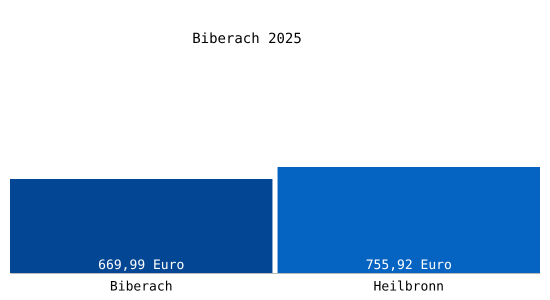  I want to click on data-label: 669,99 Euro, so click(141, 265).